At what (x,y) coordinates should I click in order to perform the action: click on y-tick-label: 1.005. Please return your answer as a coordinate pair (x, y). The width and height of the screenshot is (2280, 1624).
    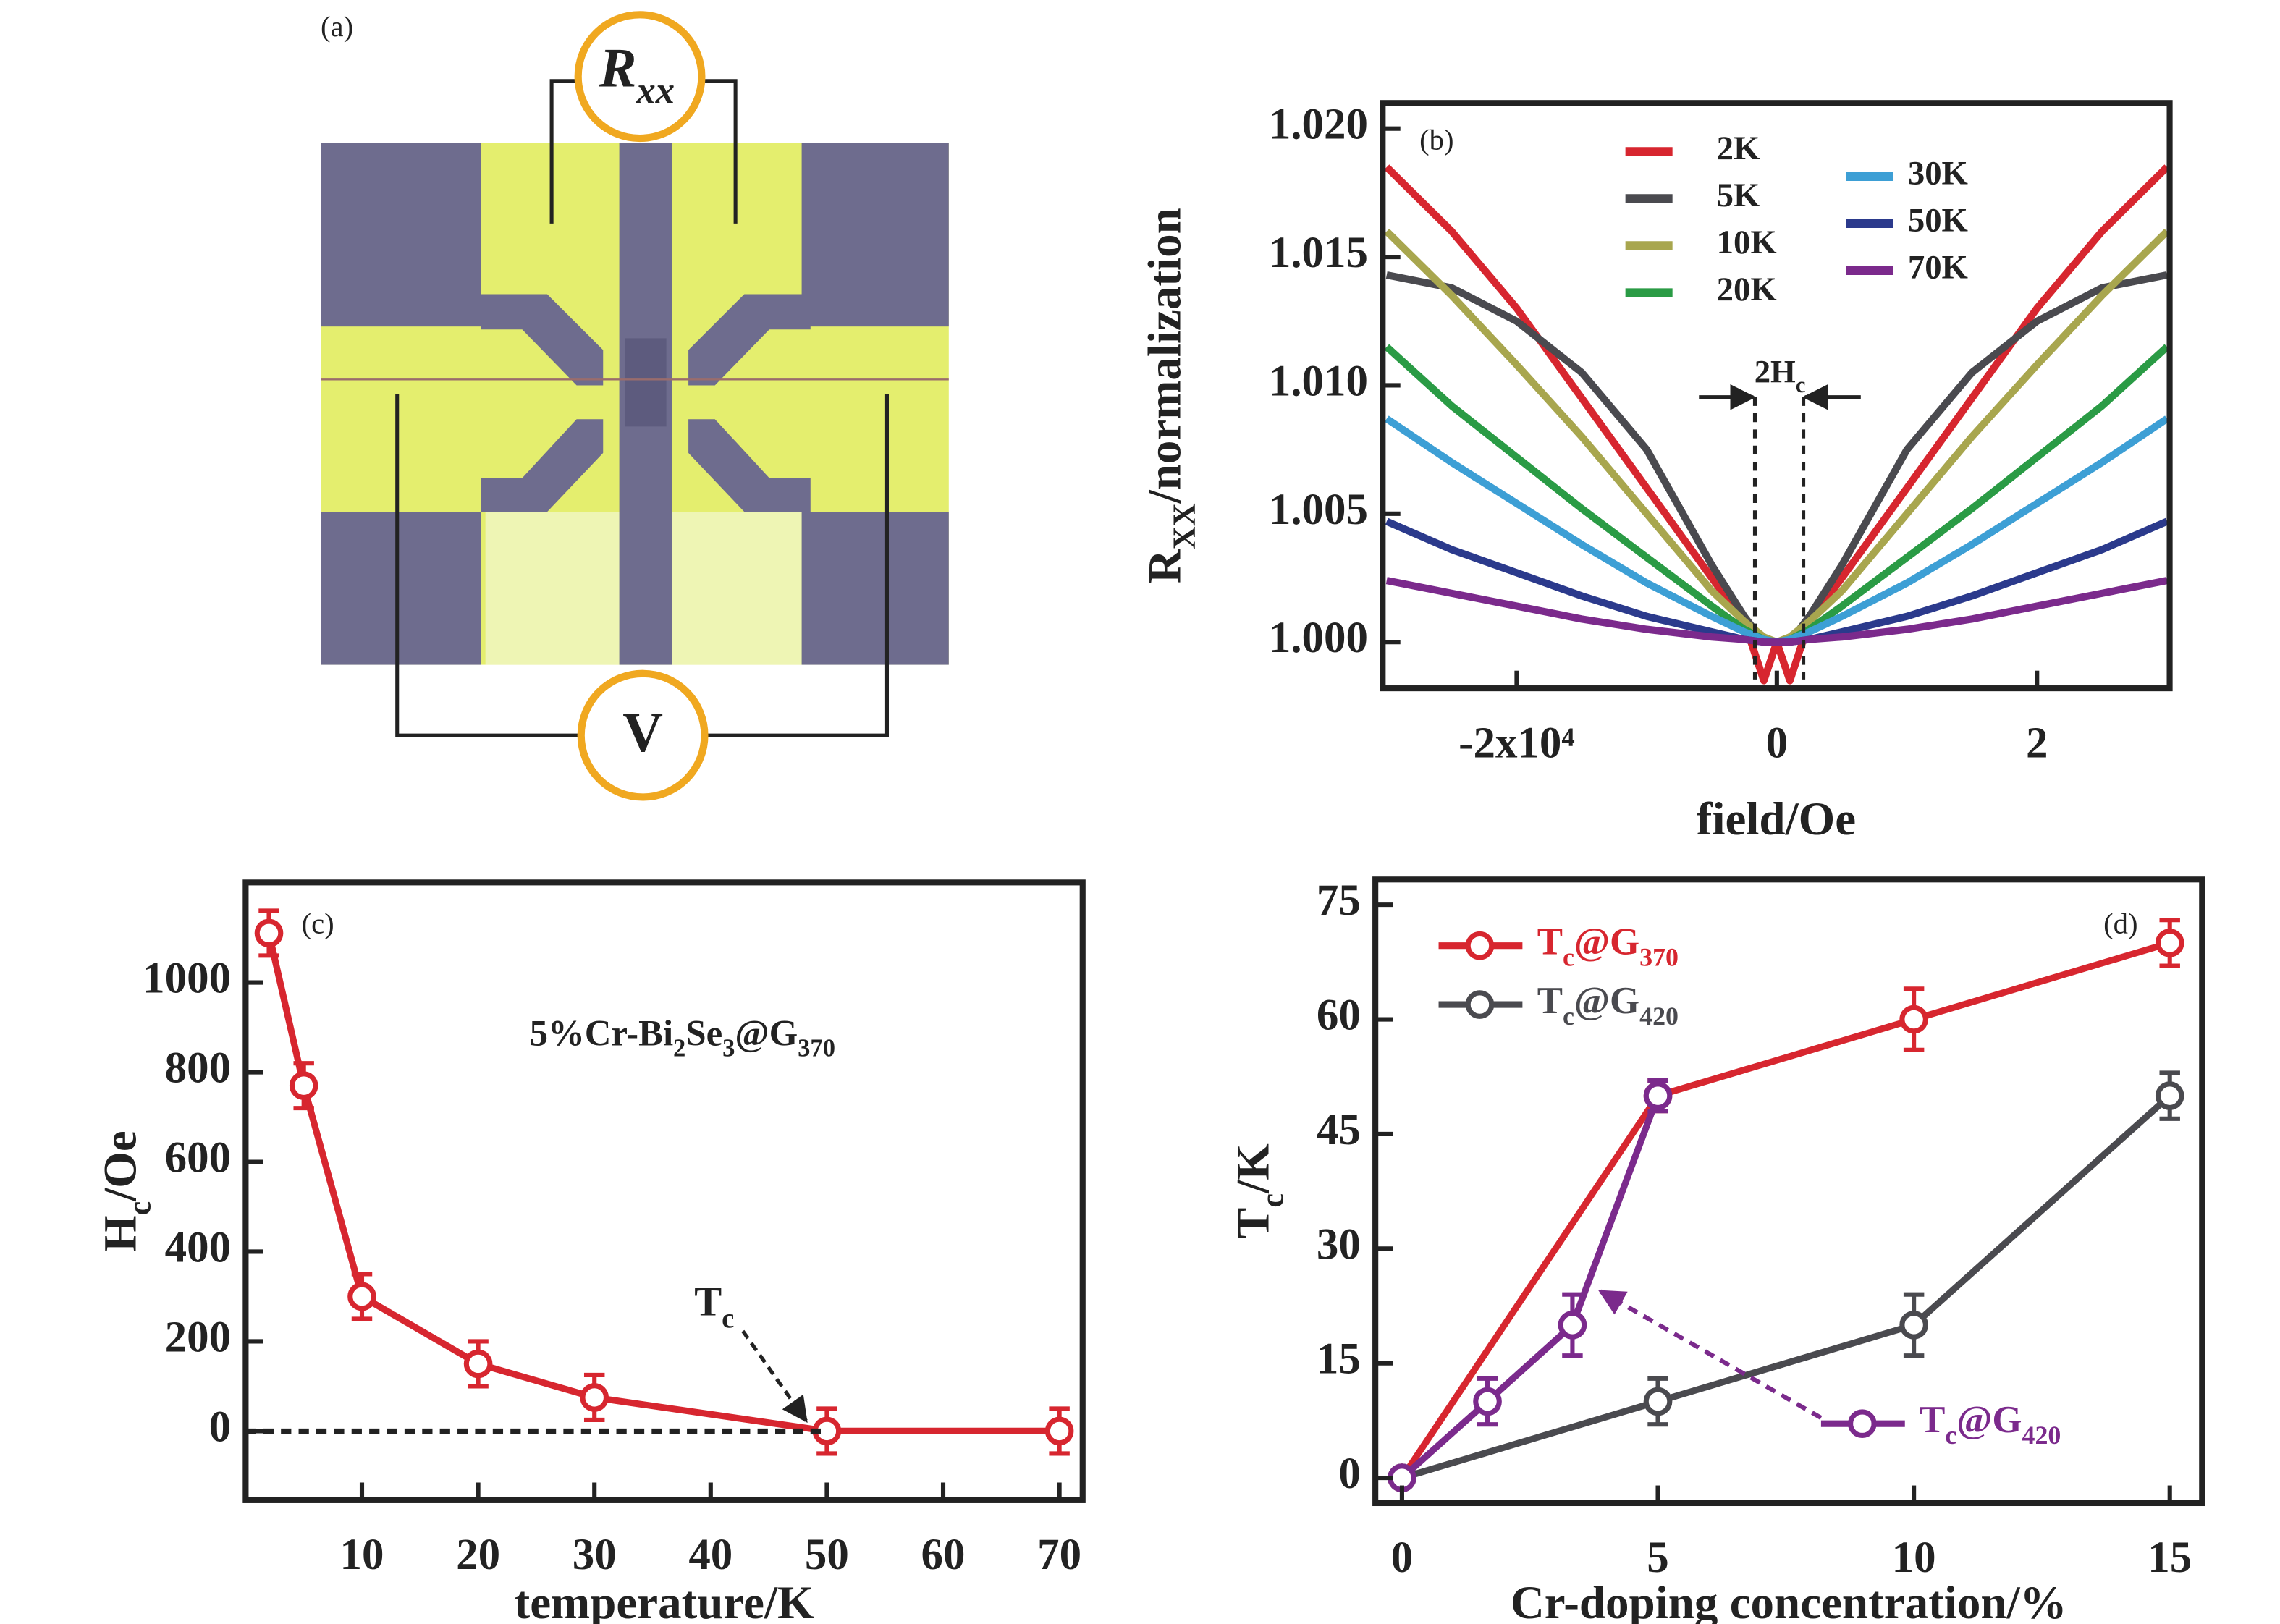
    Looking at the image, I should click on (1318, 510).